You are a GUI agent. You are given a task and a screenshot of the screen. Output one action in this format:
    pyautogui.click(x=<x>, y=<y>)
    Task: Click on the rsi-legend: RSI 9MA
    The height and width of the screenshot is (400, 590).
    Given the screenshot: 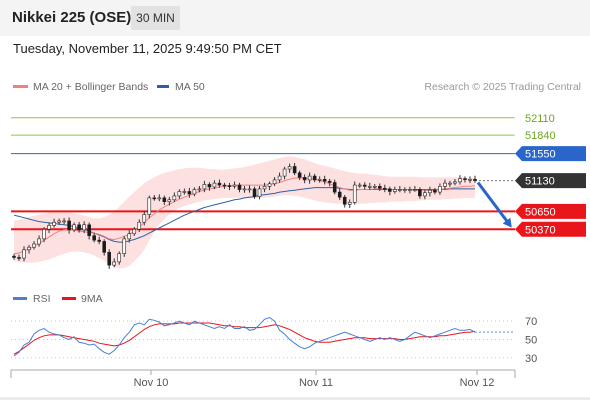 What is the action you would take?
    pyautogui.click(x=58, y=299)
    